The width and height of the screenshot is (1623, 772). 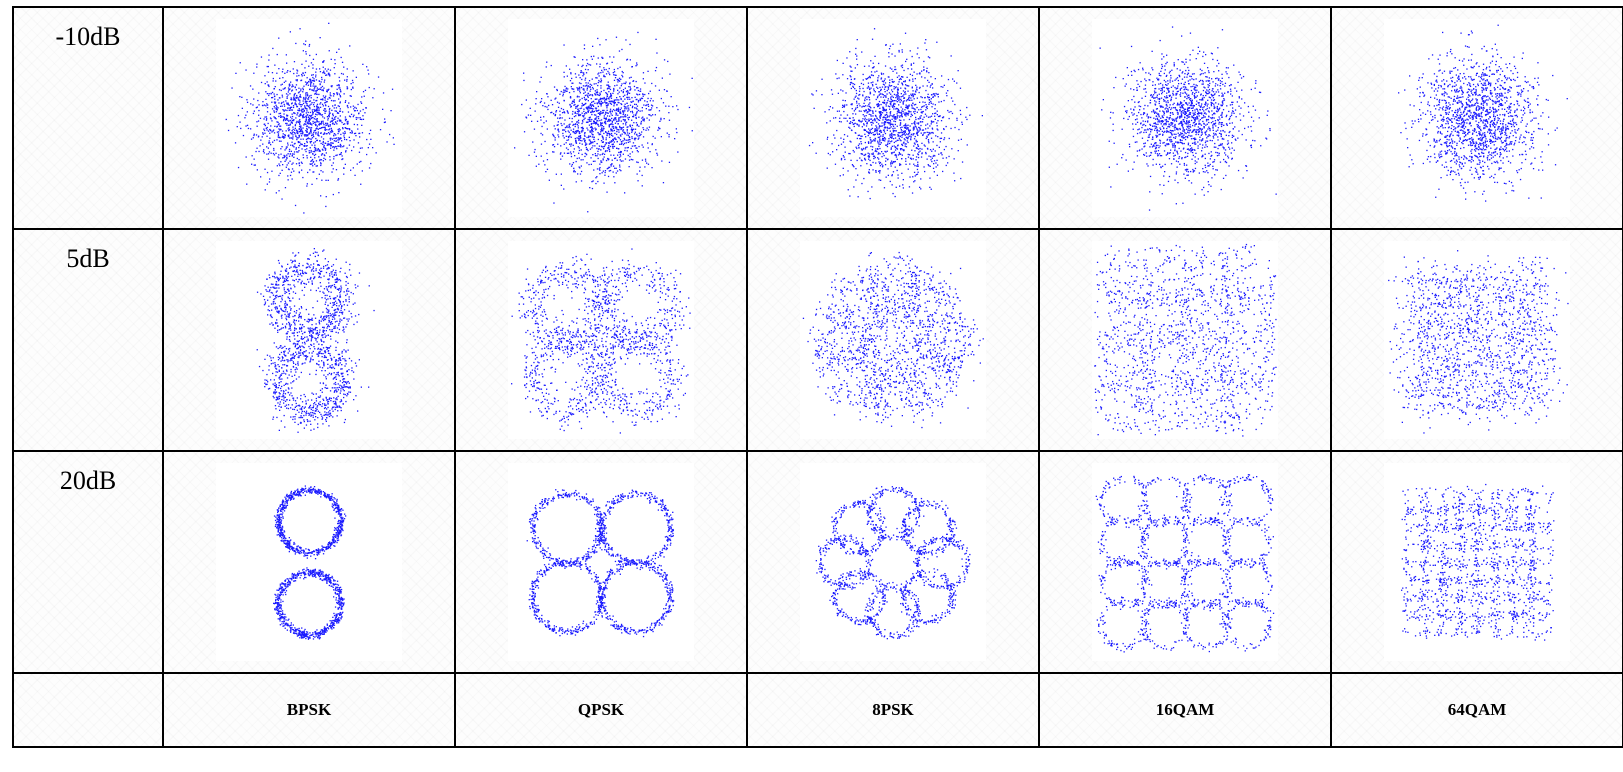 I want to click on constellation-plot-bpsk-neg10db, so click(x=309, y=118).